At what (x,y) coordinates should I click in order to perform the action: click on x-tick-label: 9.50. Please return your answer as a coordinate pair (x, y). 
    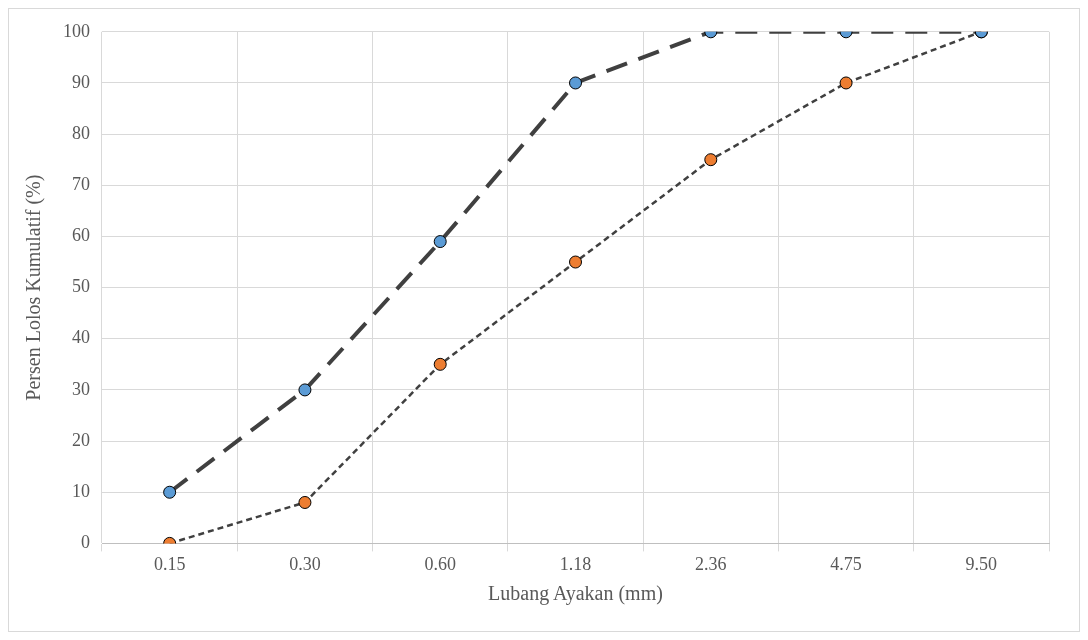
    Looking at the image, I should click on (981, 563).